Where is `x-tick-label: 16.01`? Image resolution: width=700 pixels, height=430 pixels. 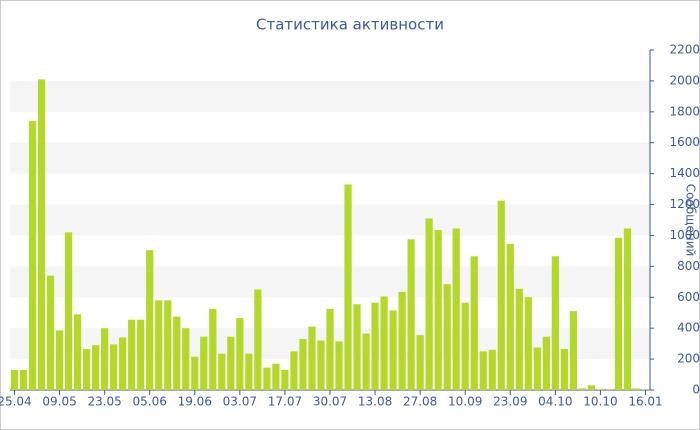
x-tick-label: 16.01 is located at coordinates (645, 402).